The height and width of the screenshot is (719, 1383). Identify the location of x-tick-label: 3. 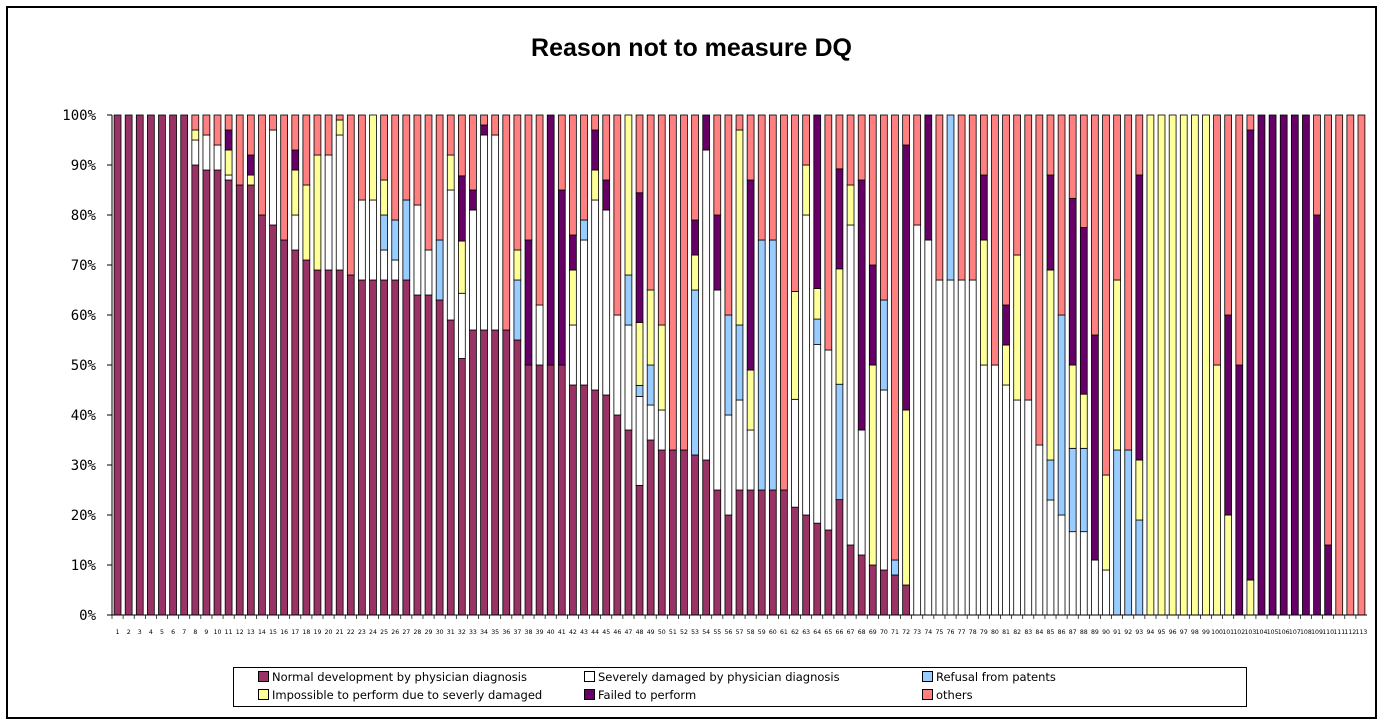
(140, 632).